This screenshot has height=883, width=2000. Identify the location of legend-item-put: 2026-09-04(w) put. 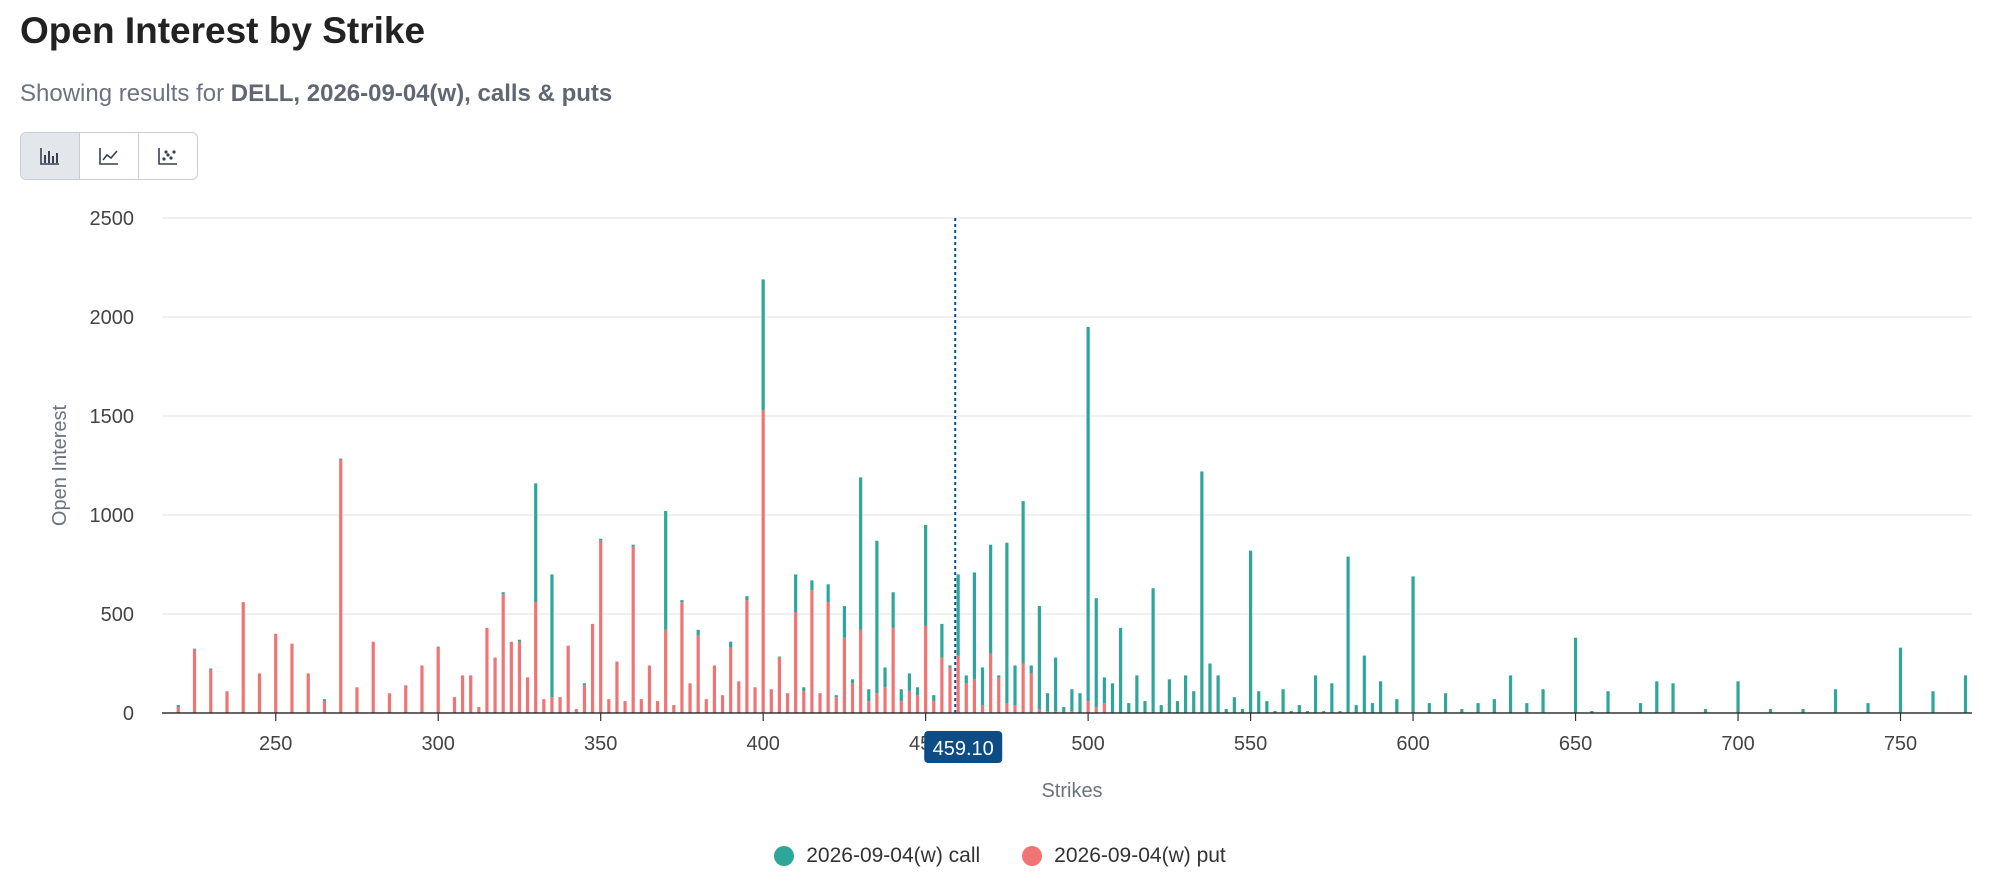
(1124, 856).